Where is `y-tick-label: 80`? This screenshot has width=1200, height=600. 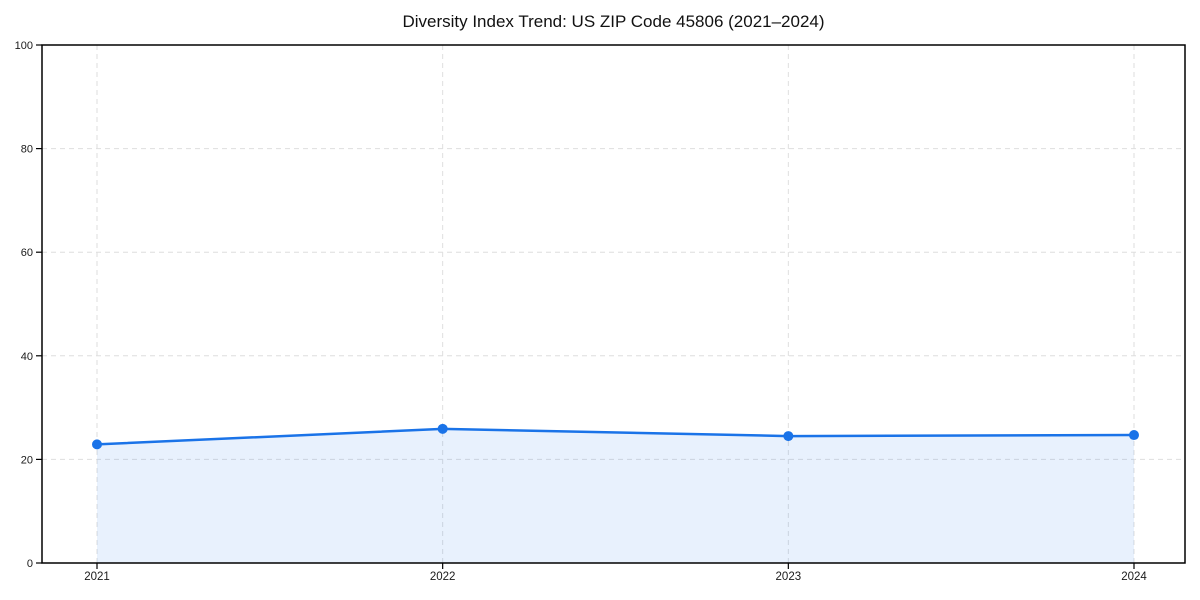 y-tick-label: 80 is located at coordinates (27, 150).